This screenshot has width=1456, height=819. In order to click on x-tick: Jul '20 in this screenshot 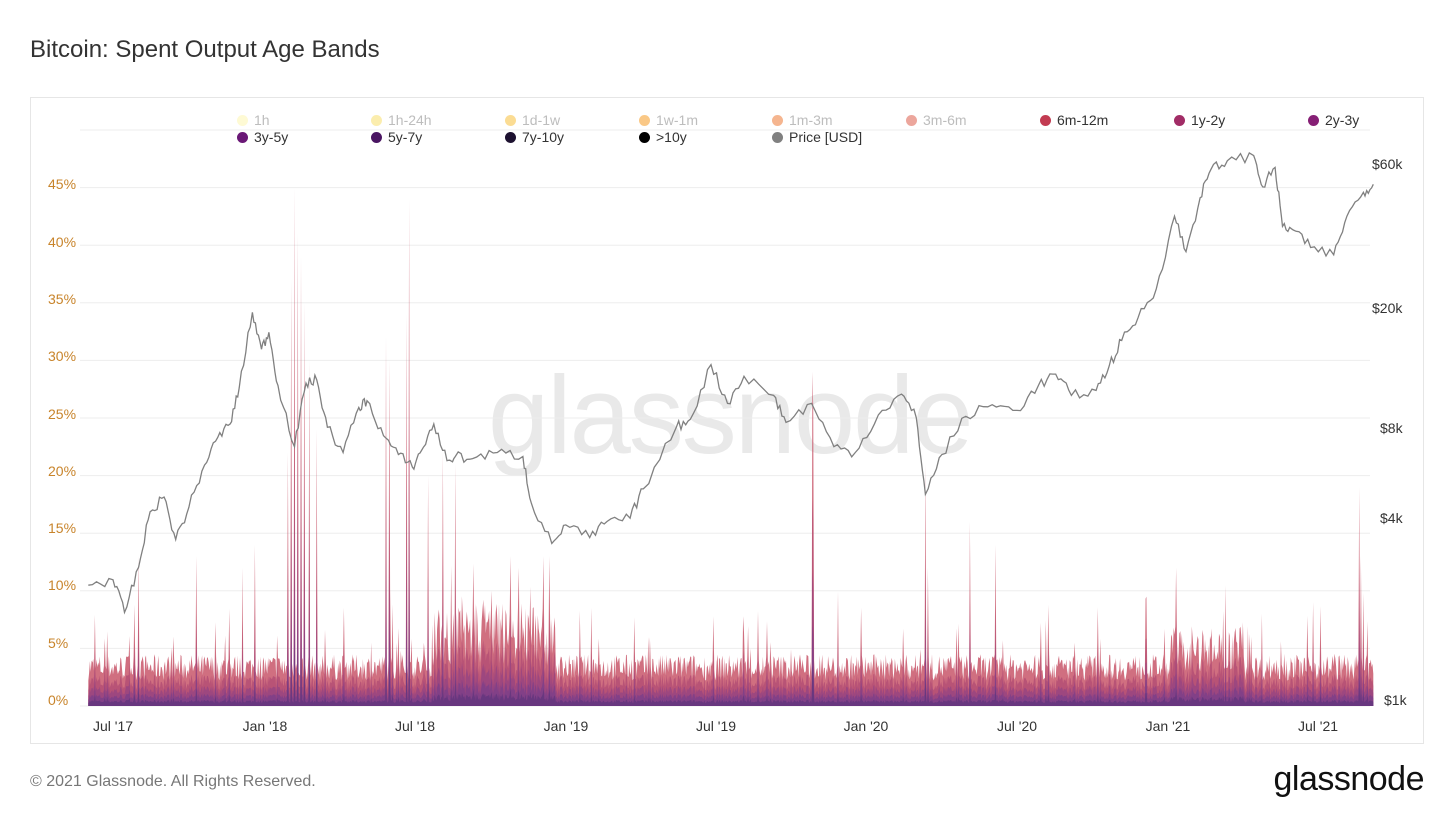, I will do `click(1017, 726)`.